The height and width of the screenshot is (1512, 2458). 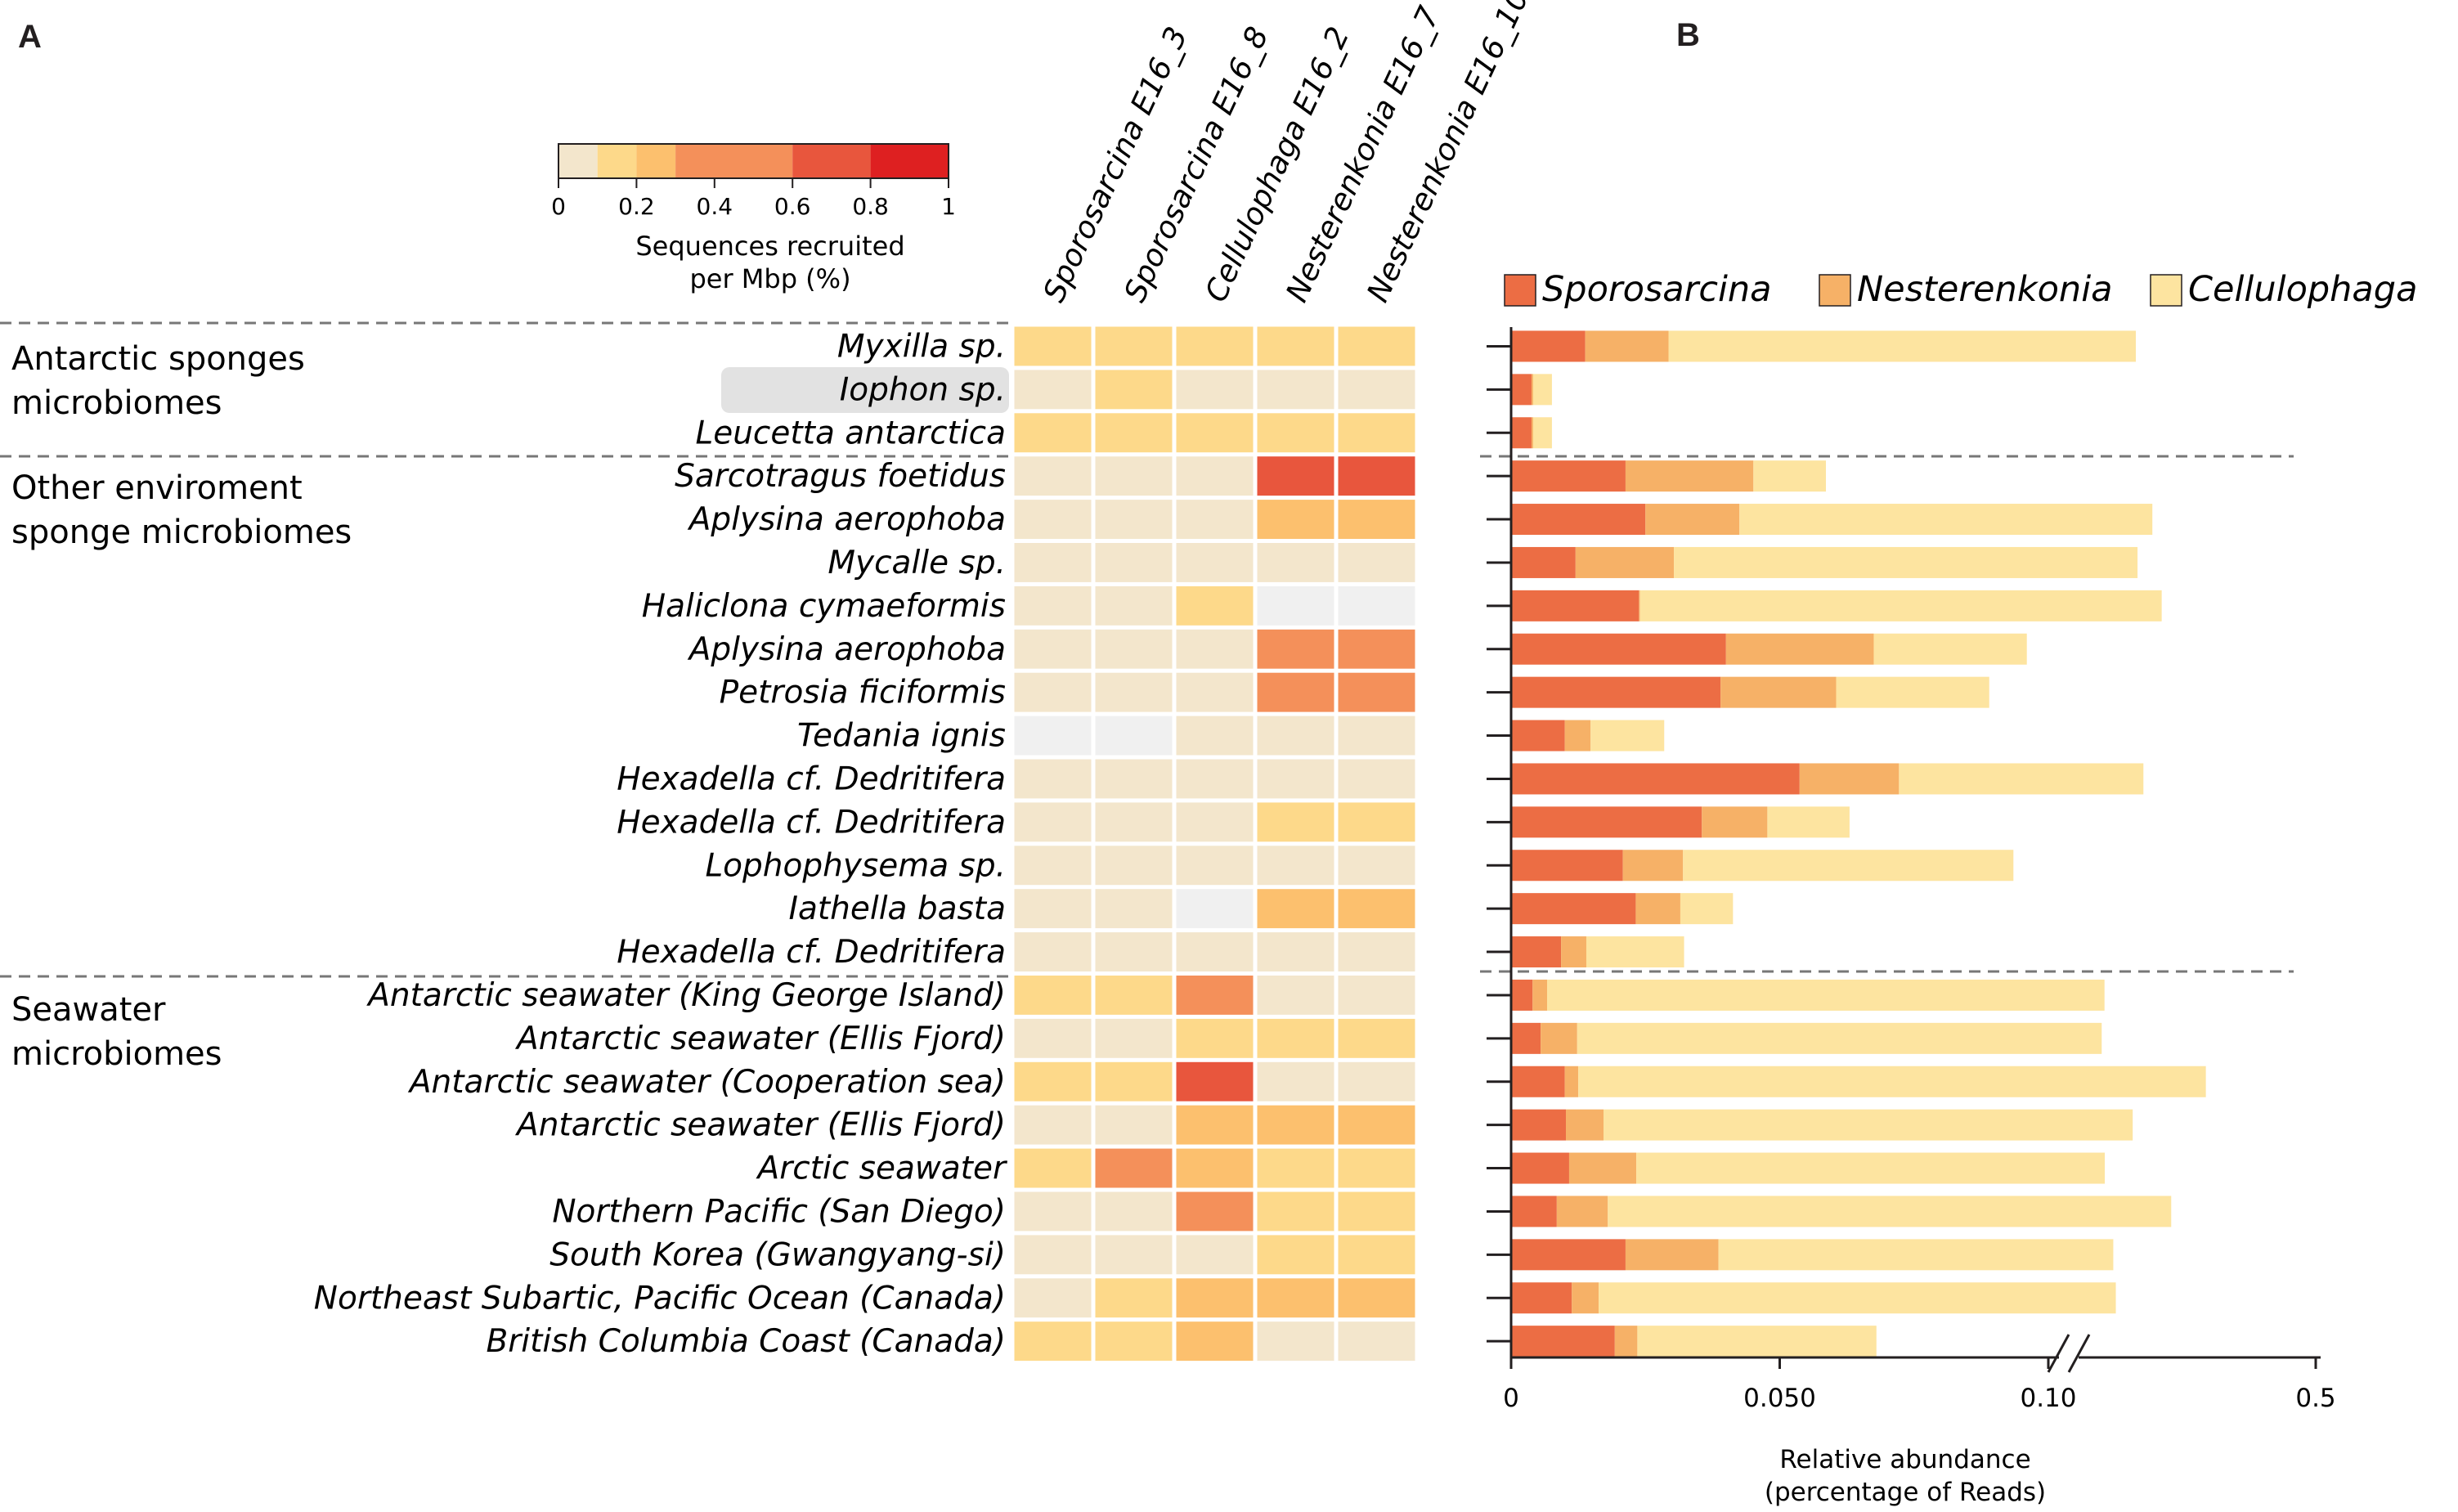 I want to click on colorbar-tick-label: 1, so click(x=948, y=206).